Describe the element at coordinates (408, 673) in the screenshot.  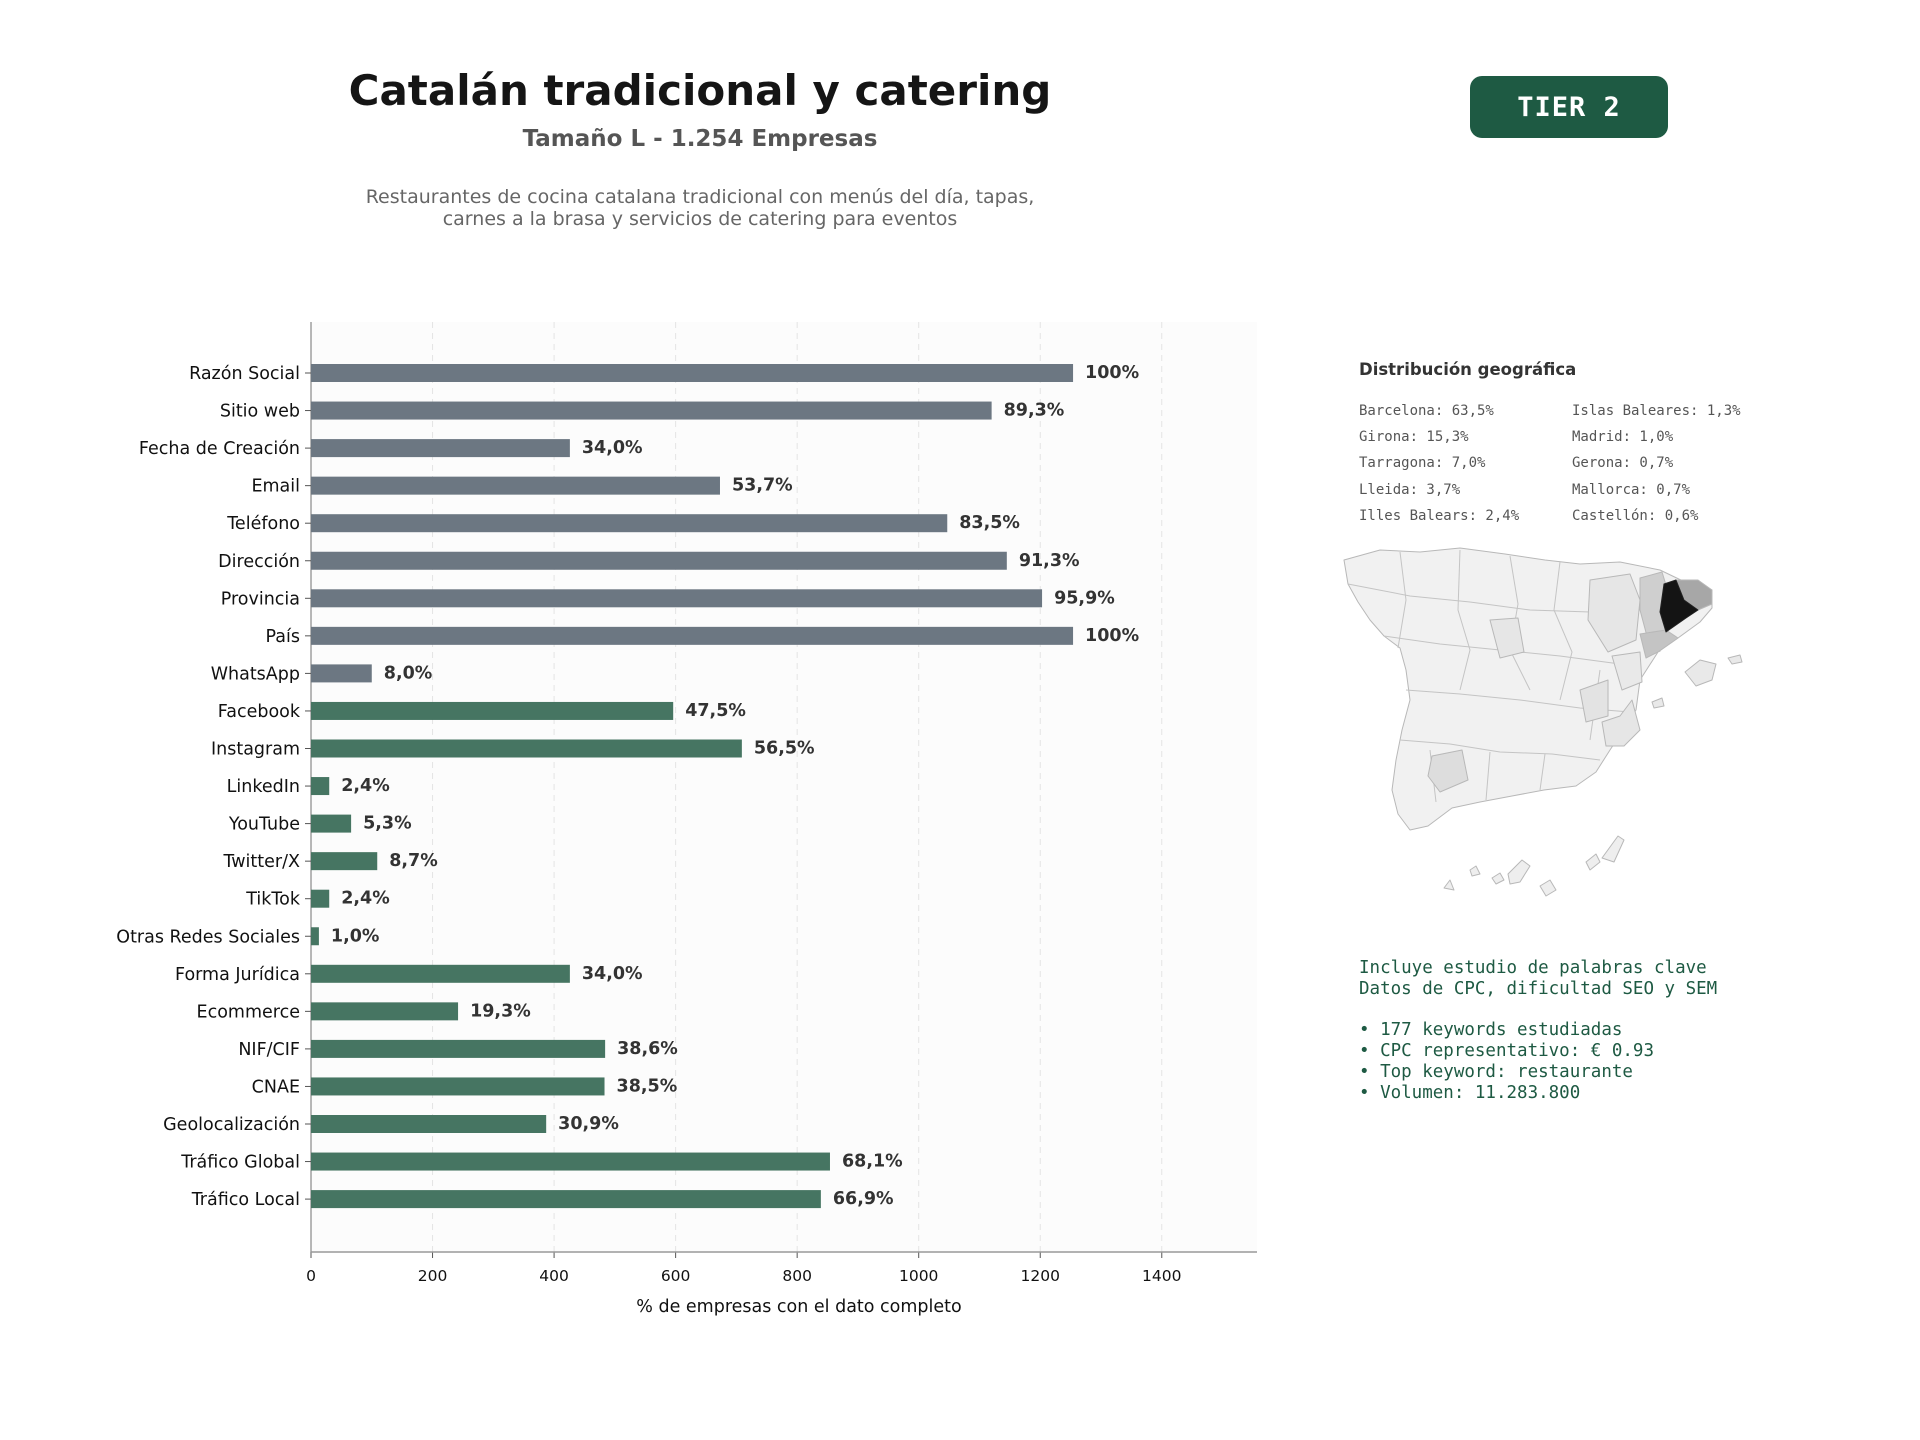
I see `value-label: 8,0%` at that location.